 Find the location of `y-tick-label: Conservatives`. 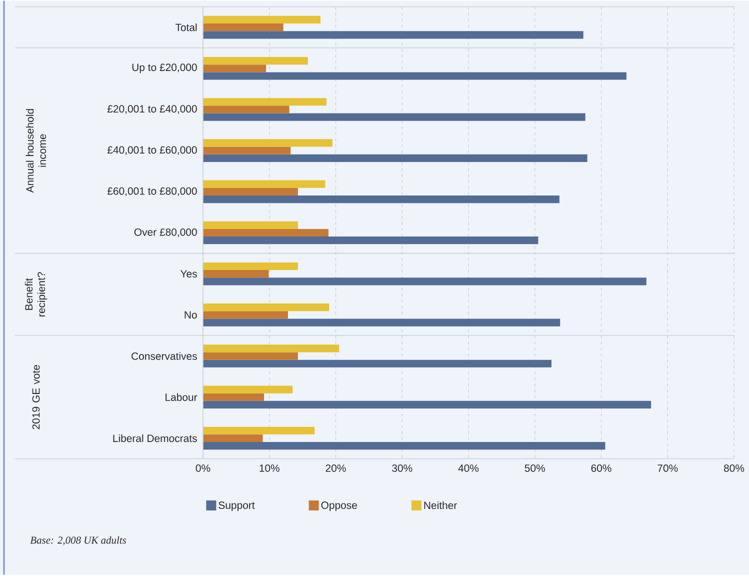

y-tick-label: Conservatives is located at coordinates (164, 356).